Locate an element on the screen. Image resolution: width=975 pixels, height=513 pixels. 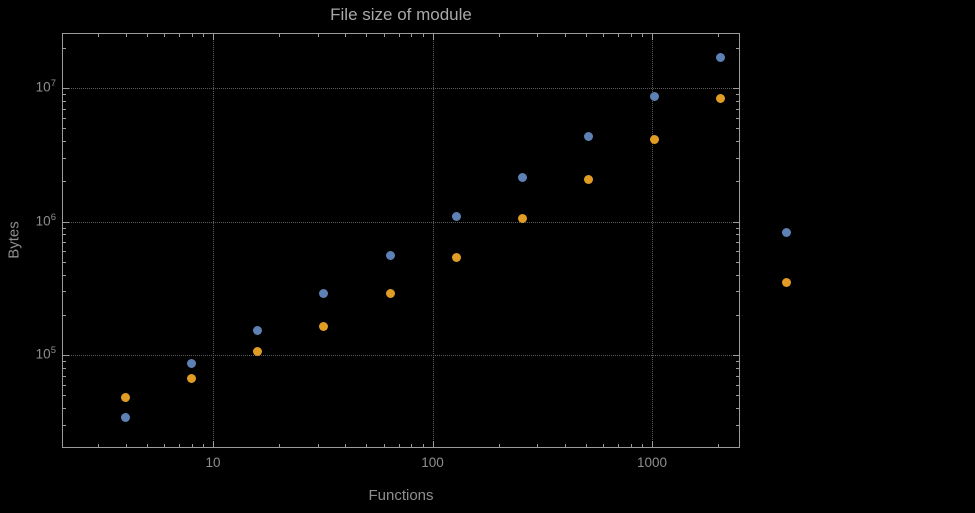
x-tick-label: 1000 is located at coordinates (652, 462).